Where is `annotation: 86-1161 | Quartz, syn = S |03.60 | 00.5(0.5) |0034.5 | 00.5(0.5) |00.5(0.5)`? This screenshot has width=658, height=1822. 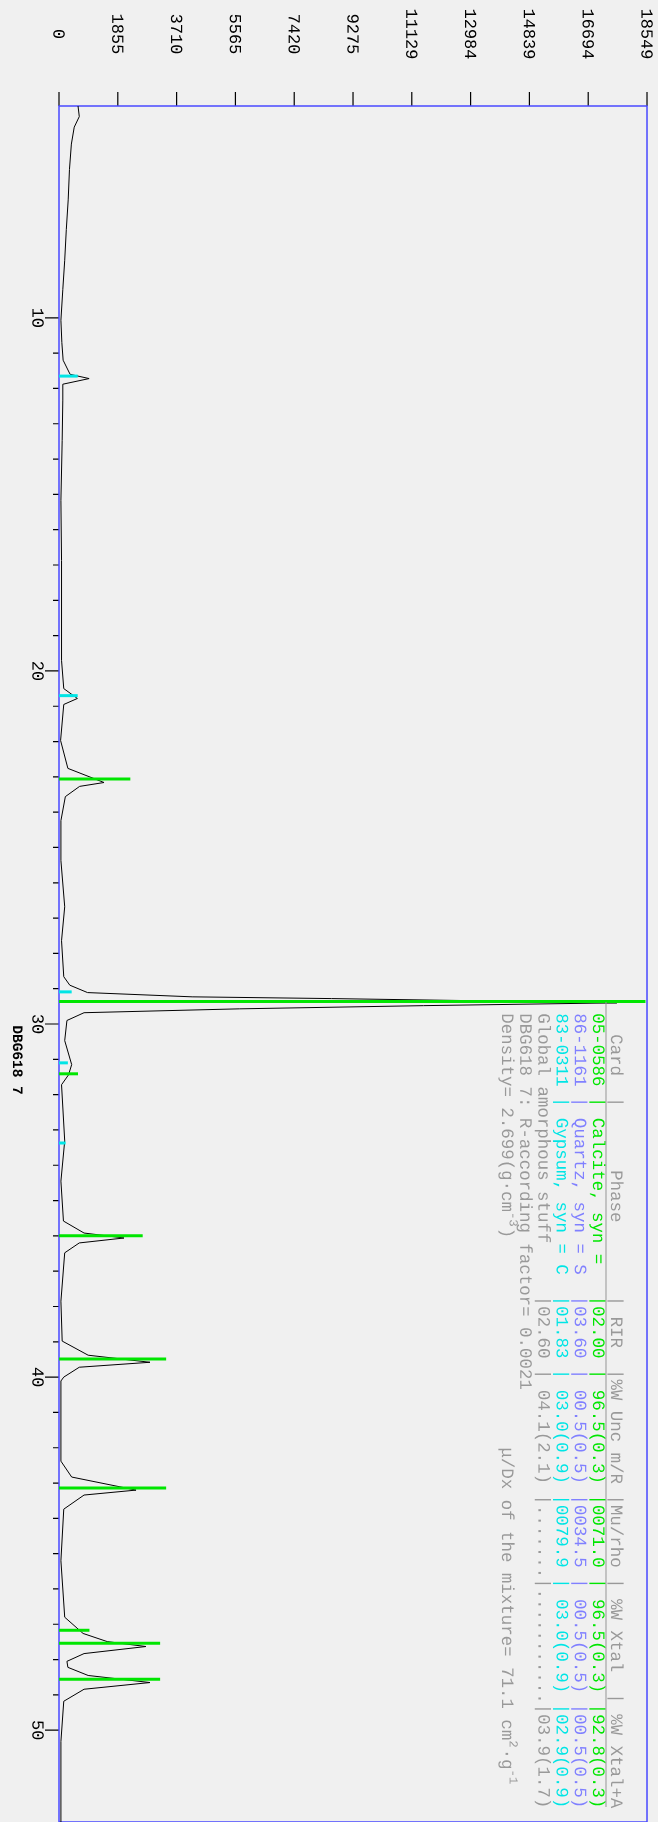
annotation: 86-1161 | Quartz, syn = S |03.60 | 00.5(0.5) |0034.5 | 00.5(0.5) |00.5(0.5) is located at coordinates (579, 1410).